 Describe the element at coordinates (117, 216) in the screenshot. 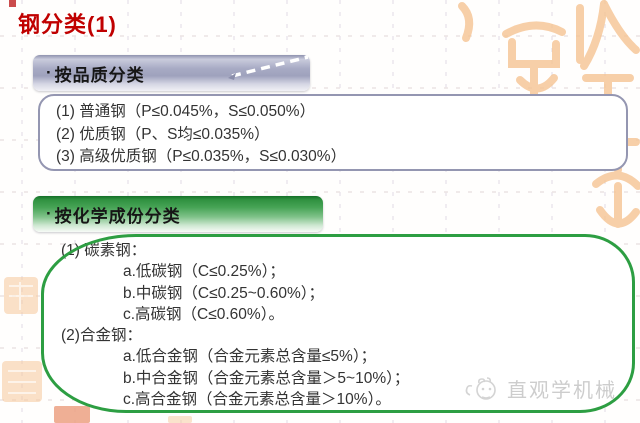

I see `section-header-chemical-label: 按化学成份分类` at that location.